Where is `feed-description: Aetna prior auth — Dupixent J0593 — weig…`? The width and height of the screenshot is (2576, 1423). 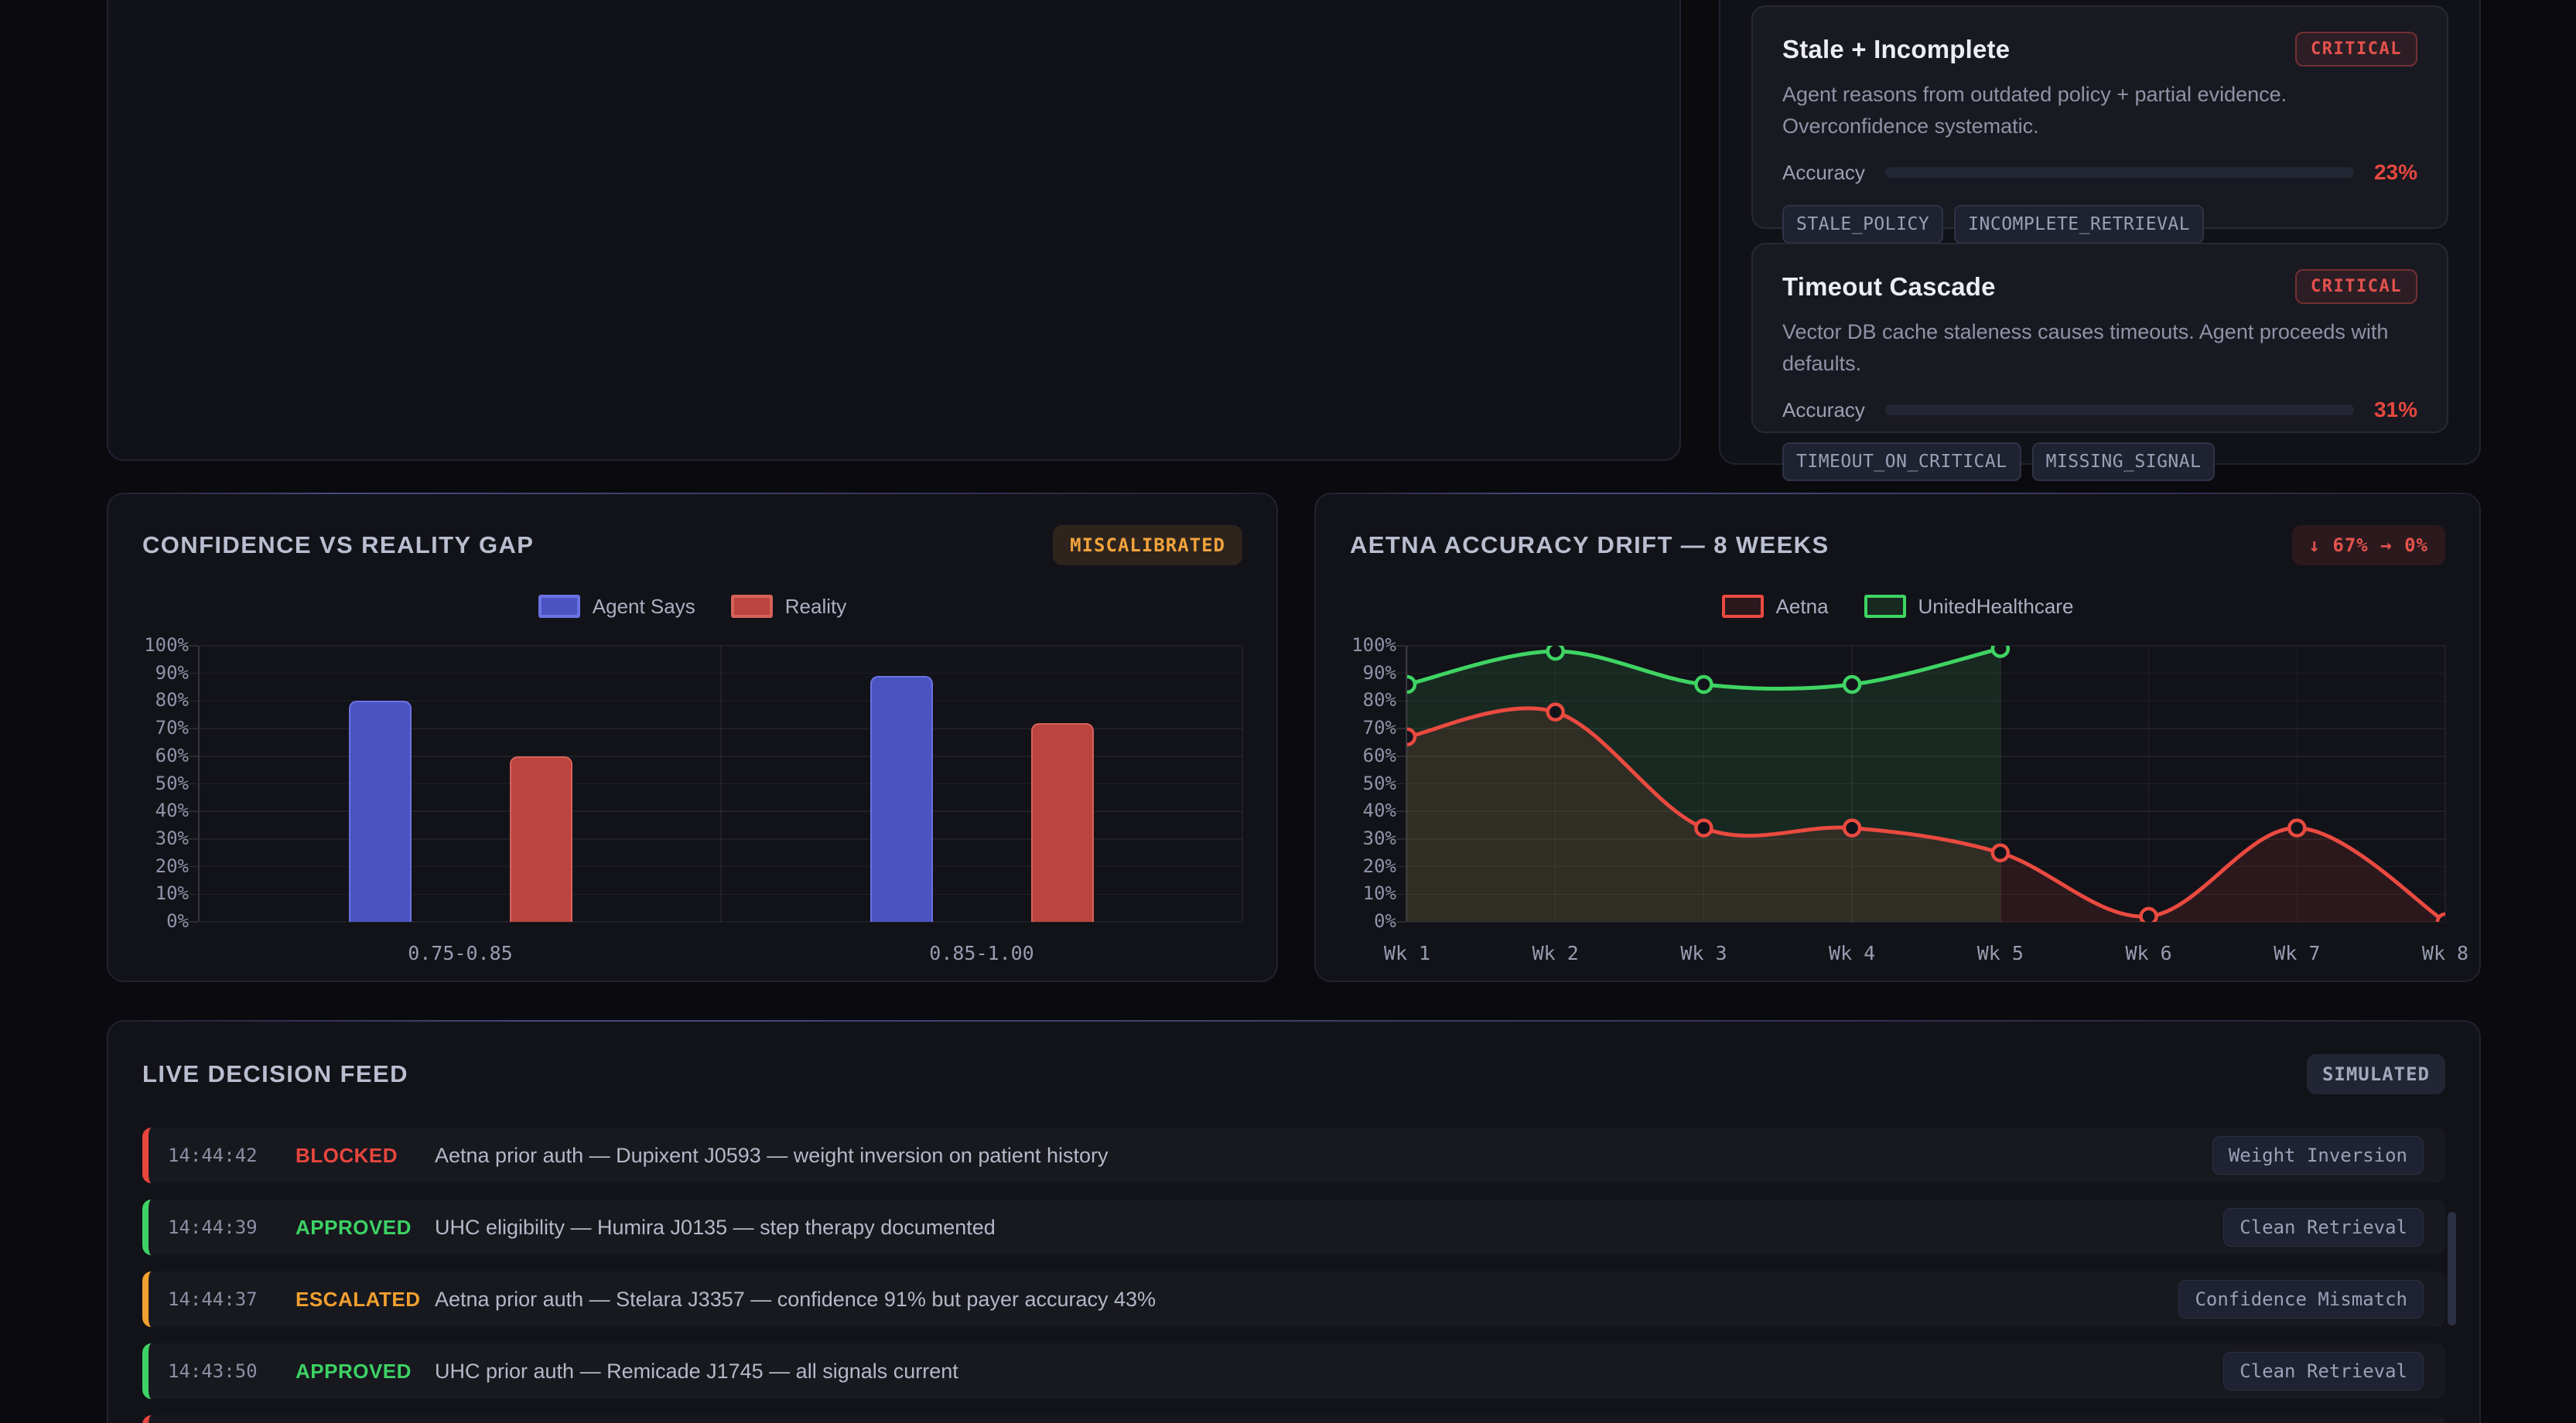 feed-description: Aetna prior auth — Dupixent J0593 — weig… is located at coordinates (772, 1155).